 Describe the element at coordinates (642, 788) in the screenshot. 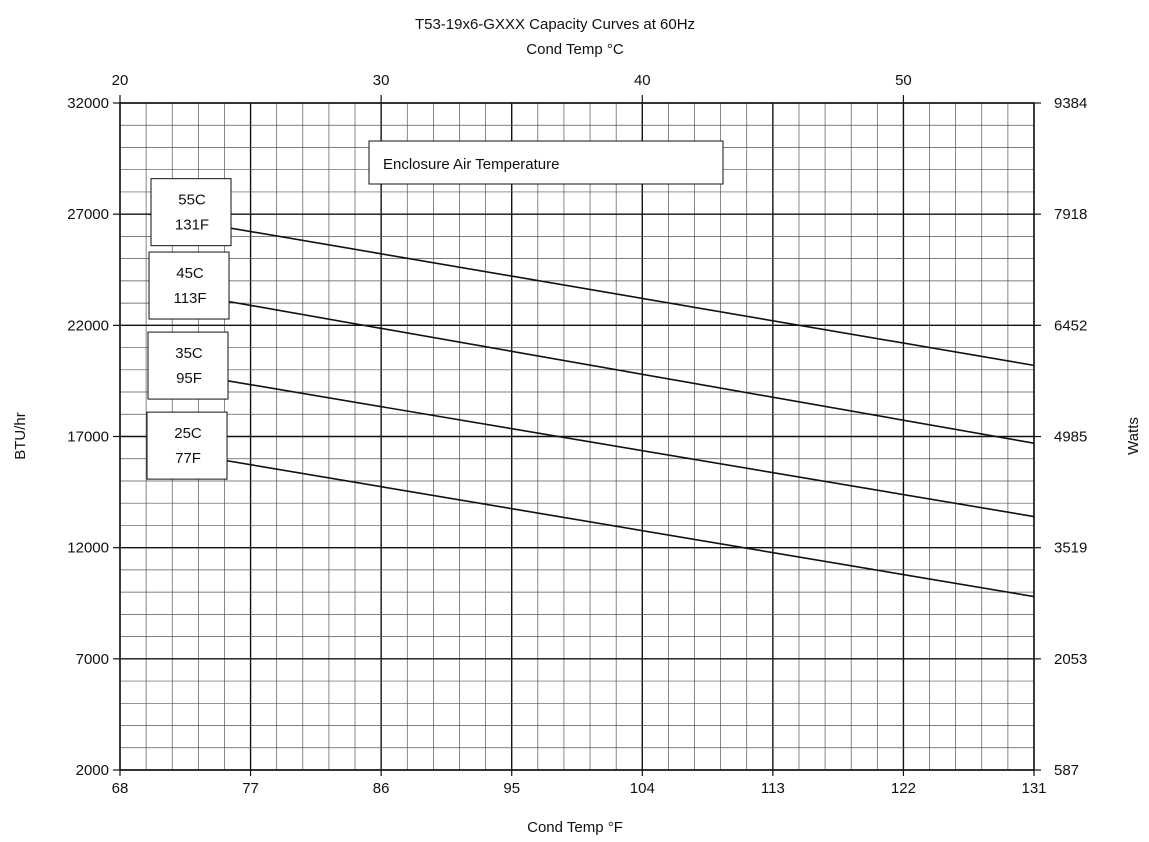

I see `x-tick-label: 104` at that location.